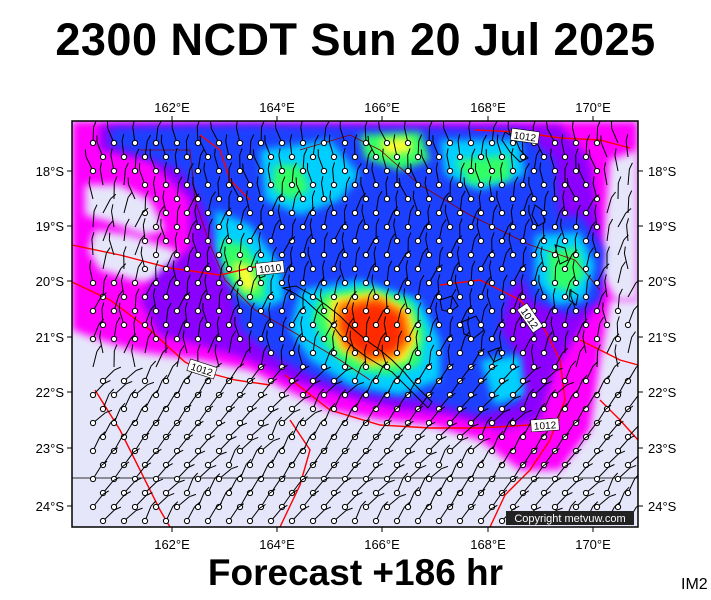 This screenshot has width=711, height=600. What do you see at coordinates (662, 171) in the screenshot?
I see `lat-label: 18°S` at bounding box center [662, 171].